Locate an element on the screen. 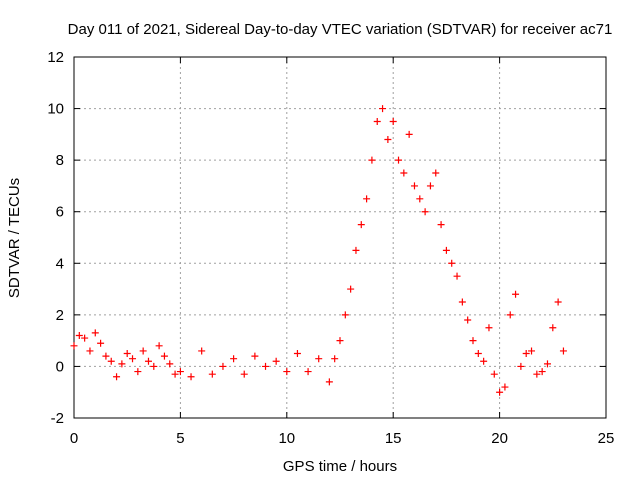 The height and width of the screenshot is (480, 640). y-tick-label: 10 is located at coordinates (55, 109).